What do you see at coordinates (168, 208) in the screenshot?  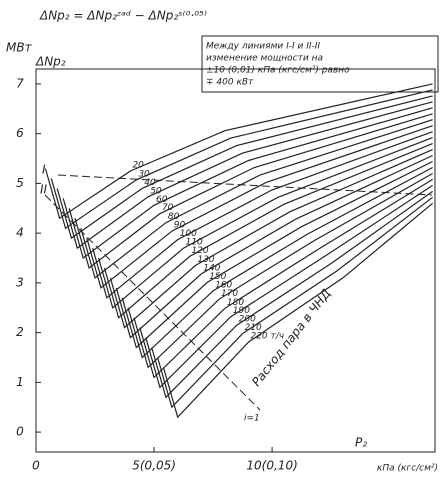 I see `legend-label: 70` at bounding box center [168, 208].